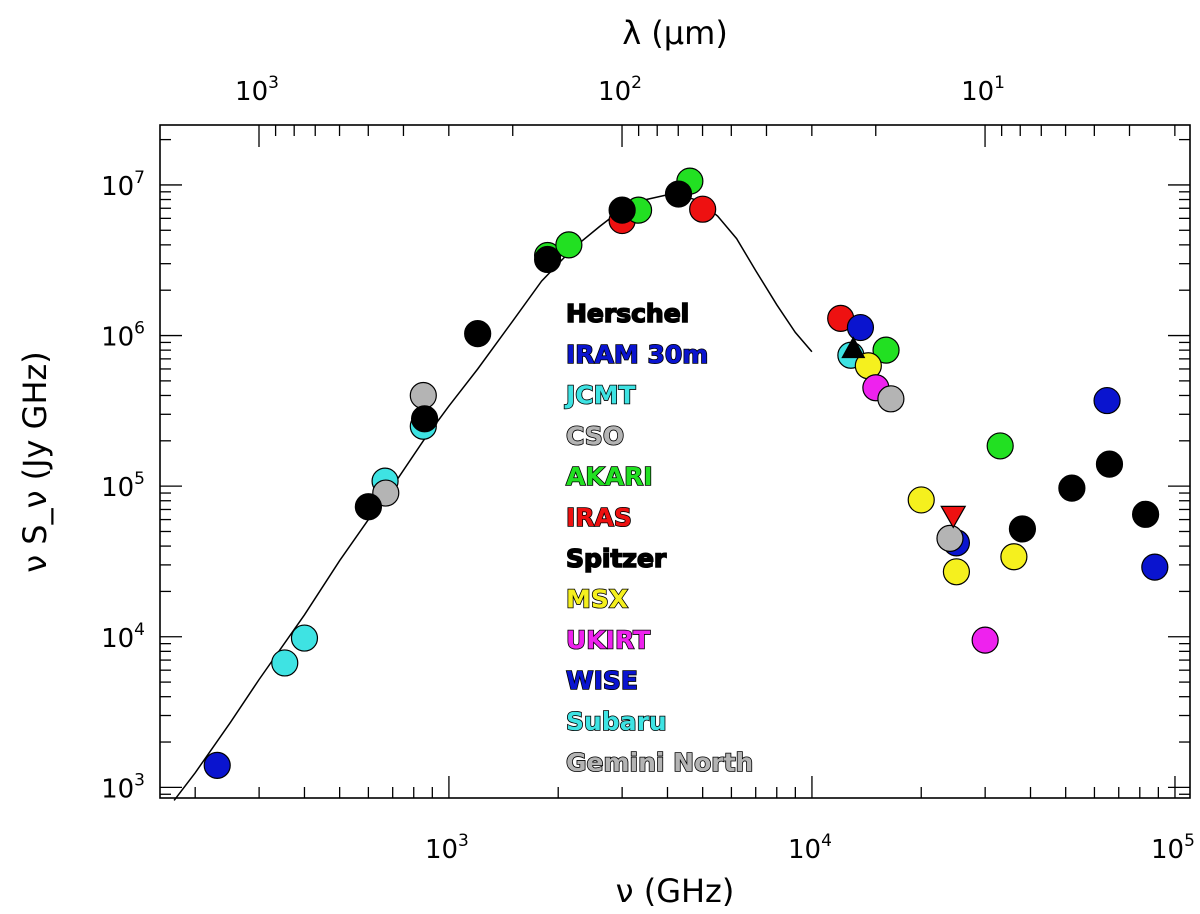 The width and height of the screenshot is (1200, 914). What do you see at coordinates (257, 90) in the screenshot?
I see `top-tick-label: 10³` at bounding box center [257, 90].